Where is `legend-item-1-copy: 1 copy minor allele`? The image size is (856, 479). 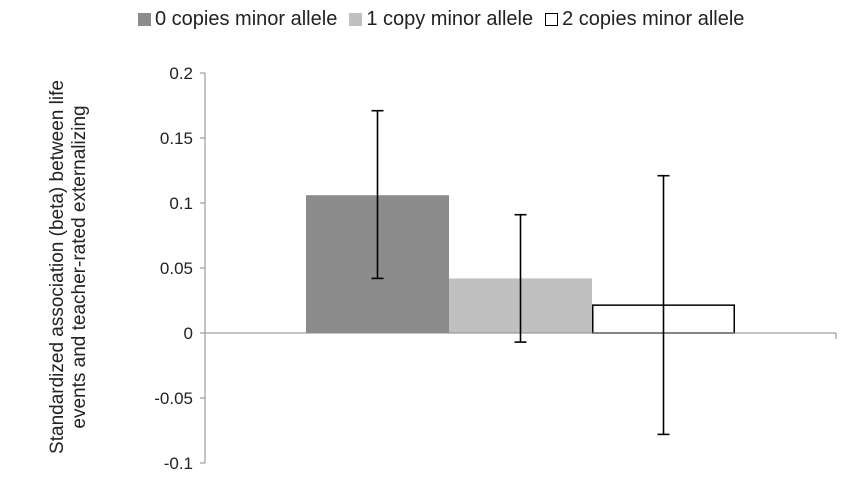 legend-item-1-copy: 1 copy minor allele is located at coordinates (441, 19).